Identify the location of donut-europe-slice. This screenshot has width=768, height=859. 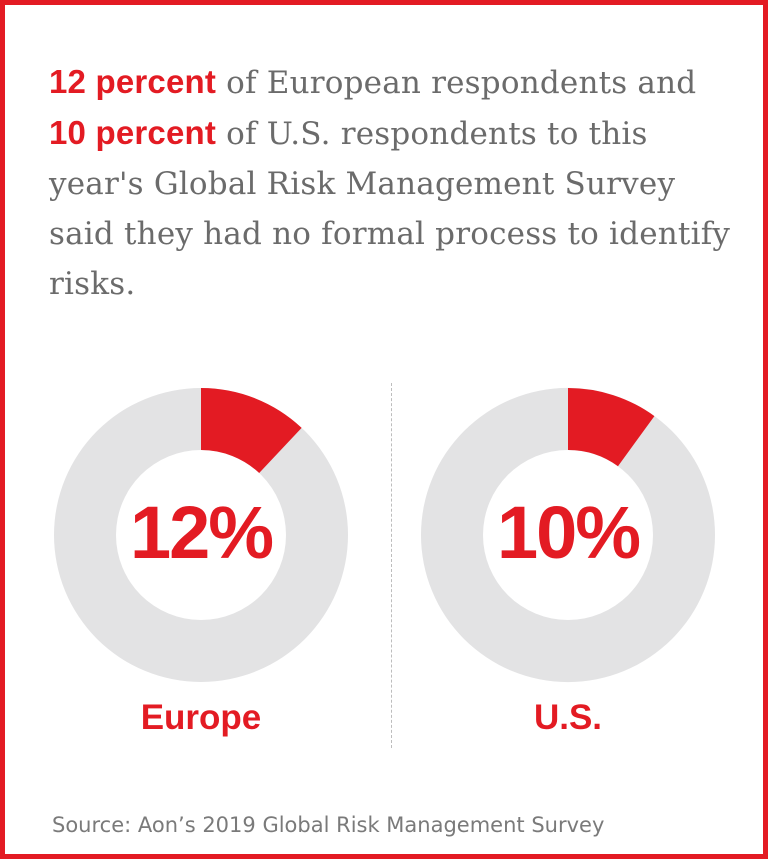
(251, 431).